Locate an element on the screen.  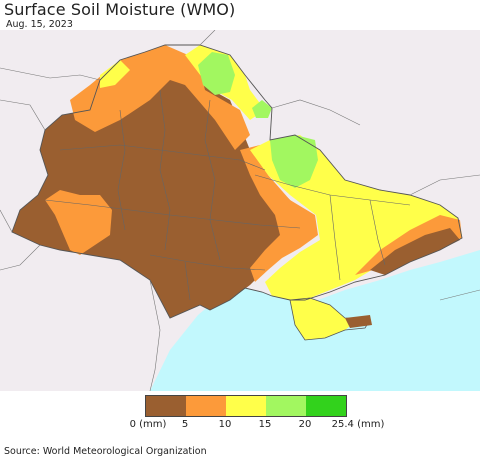
legend-swatches is located at coordinates (246, 406).